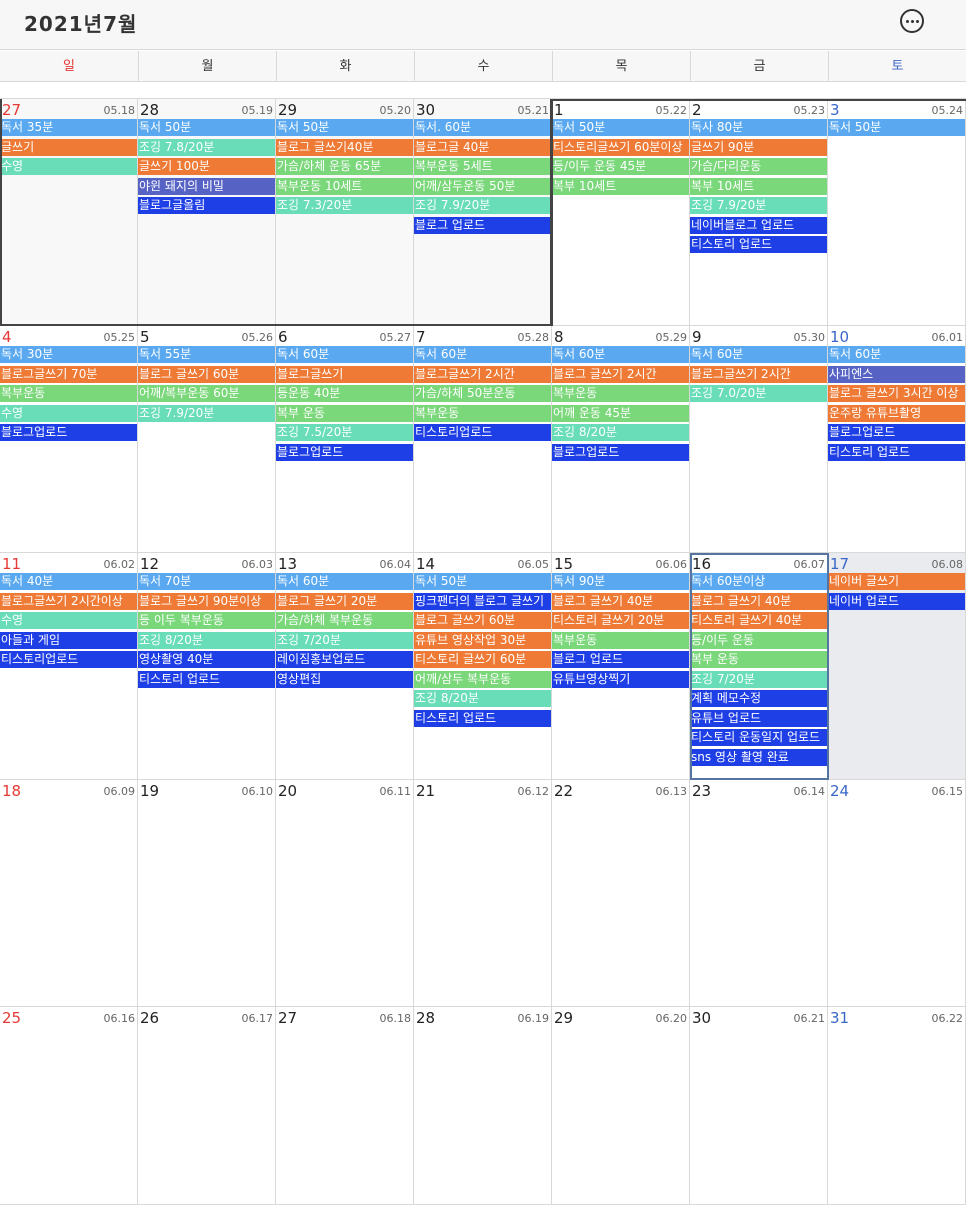 This screenshot has width=966, height=1205. Describe the element at coordinates (758, 127) in the screenshot. I see `event-item: 독사 80분` at that location.